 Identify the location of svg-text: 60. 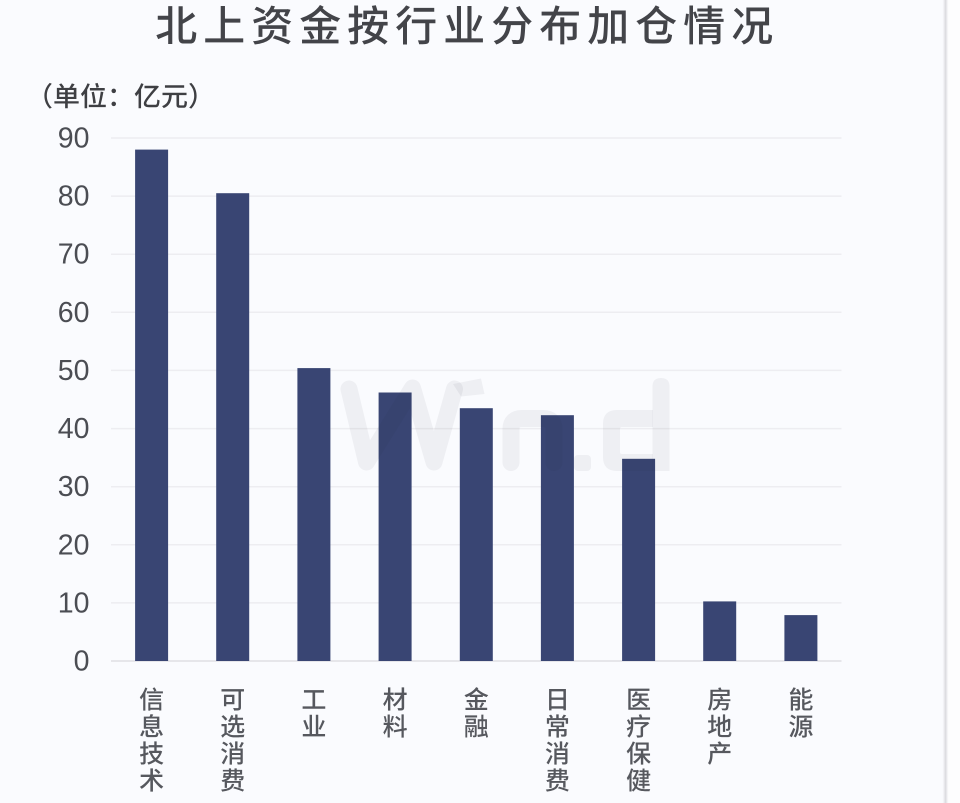
(74, 313).